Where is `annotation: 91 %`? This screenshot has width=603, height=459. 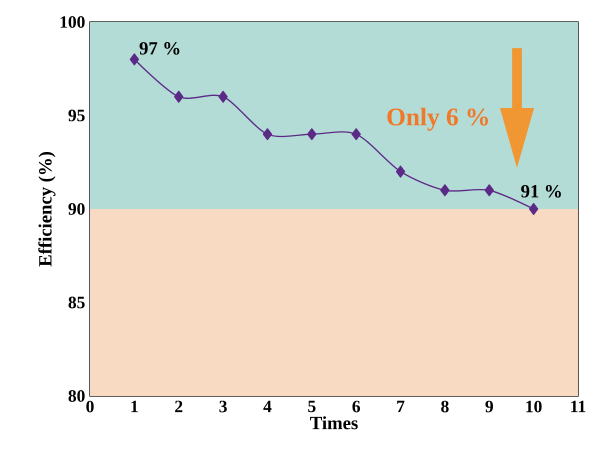 annotation: 91 % is located at coordinates (541, 191).